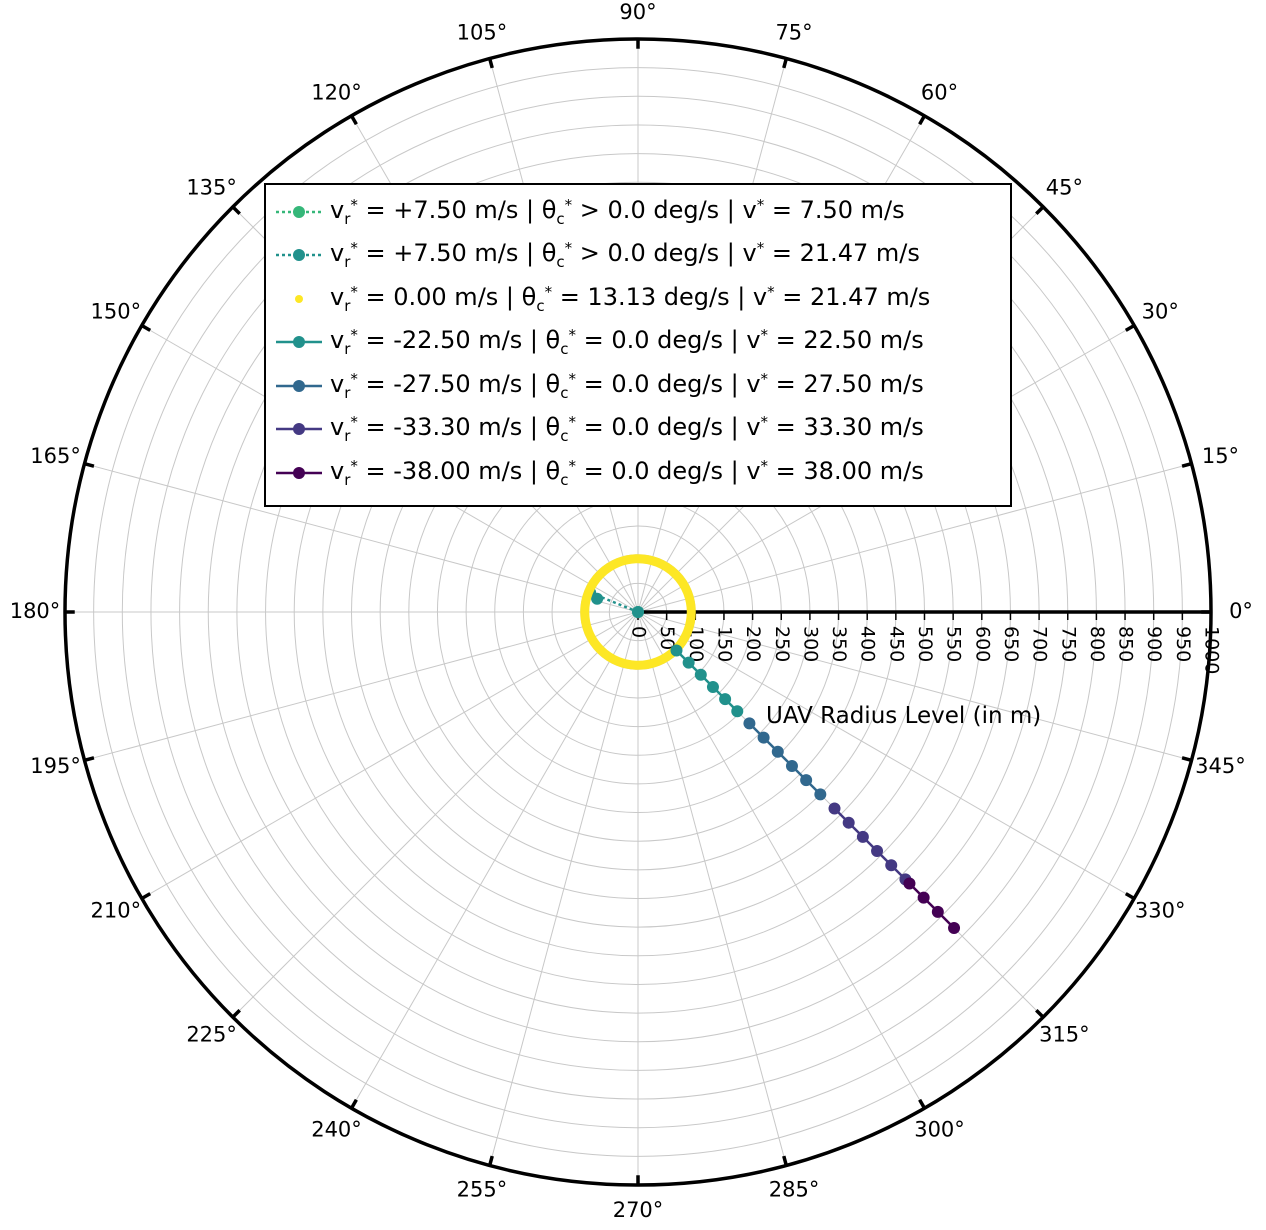 This screenshot has height=1230, width=1266. Describe the element at coordinates (1040, 644) in the screenshot. I see `radial-tick-label: 700` at that location.